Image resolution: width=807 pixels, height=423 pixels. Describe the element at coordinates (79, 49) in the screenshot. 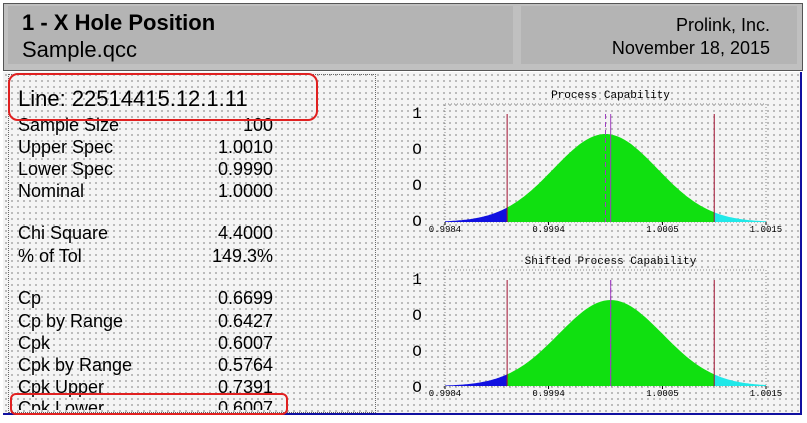

I see `subtitle: Sample.qcc` at that location.